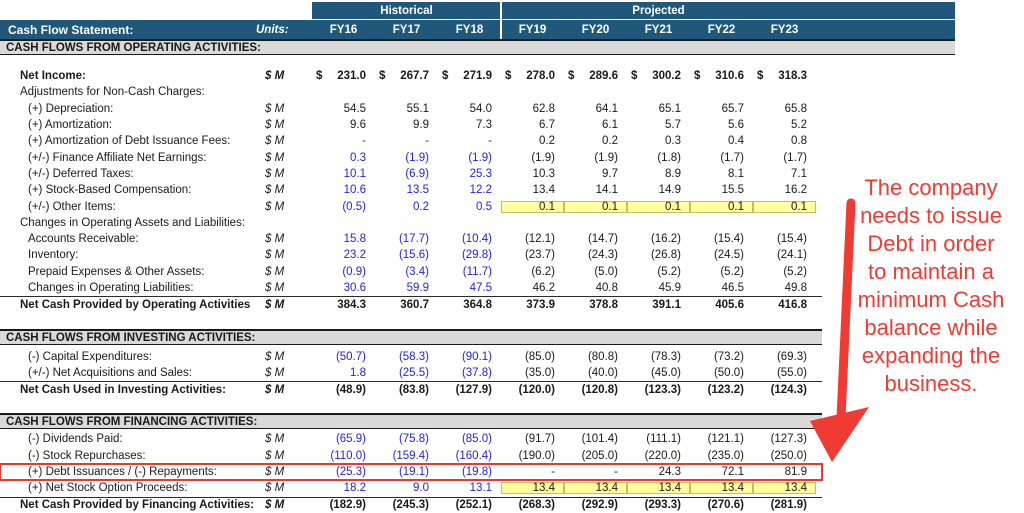 The width and height of the screenshot is (1024, 513). Describe the element at coordinates (75, 439) in the screenshot. I see `row-label: (-) Dividends Paid:` at that location.